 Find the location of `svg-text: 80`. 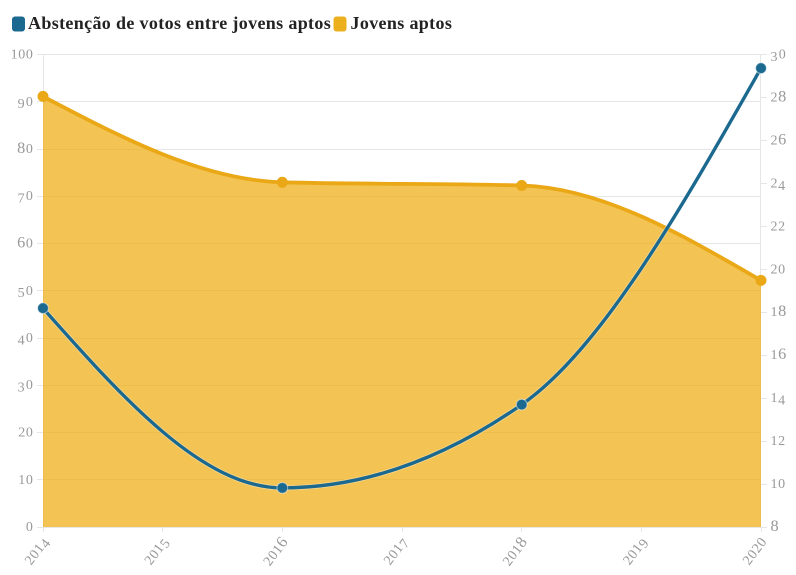

svg-text: 80 is located at coordinates (25, 147).